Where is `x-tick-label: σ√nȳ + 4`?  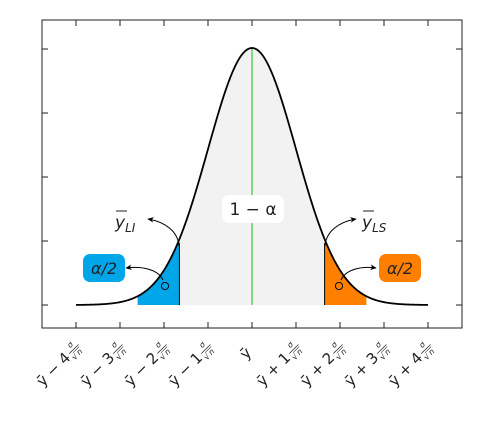
x-tick-label: σ√nȳ + 4 is located at coordinates (411, 364).